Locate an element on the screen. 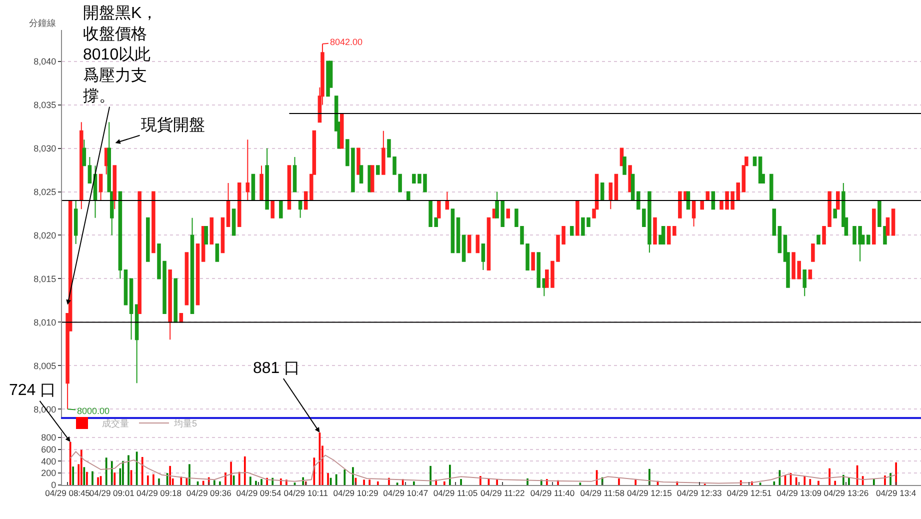 The image size is (921, 519). y-tick-label: 8,010 is located at coordinates (45, 322).